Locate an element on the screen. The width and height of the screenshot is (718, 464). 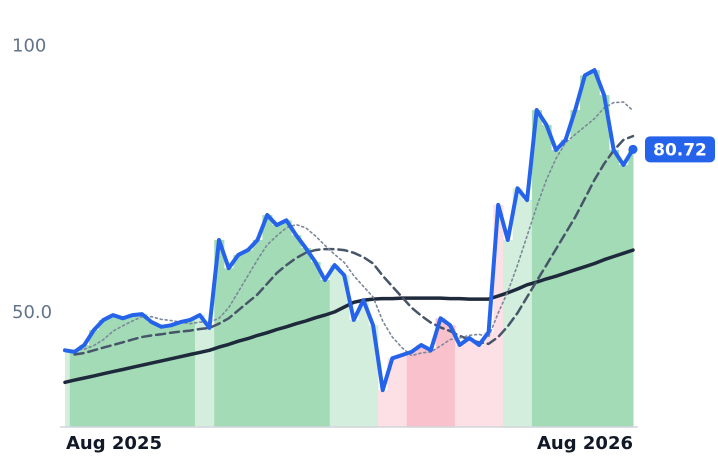
last-value-label: 80.72 is located at coordinates (680, 150).